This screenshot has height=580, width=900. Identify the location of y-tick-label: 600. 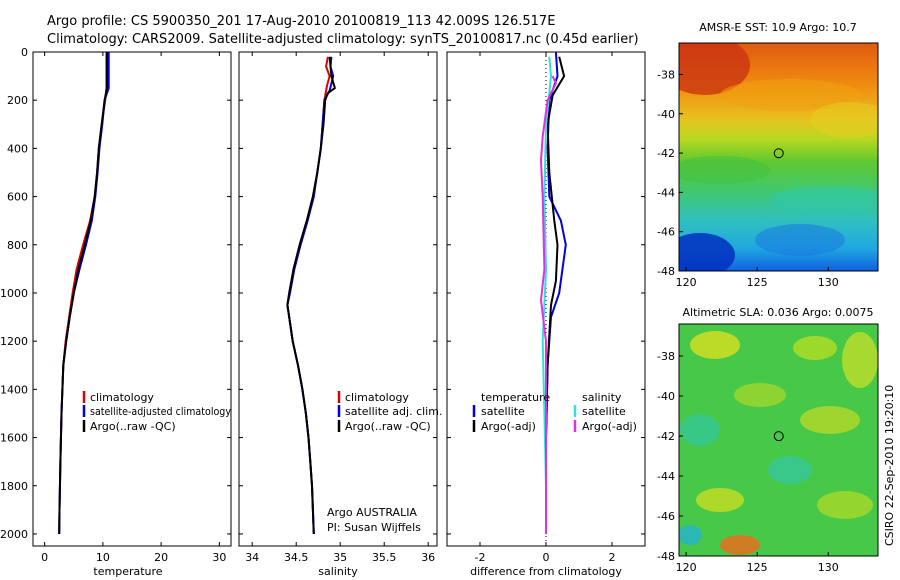
(17, 197).